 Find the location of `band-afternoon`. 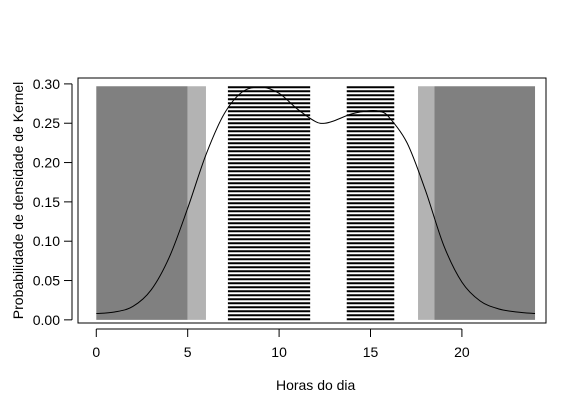

band-afternoon is located at coordinates (370, 203).